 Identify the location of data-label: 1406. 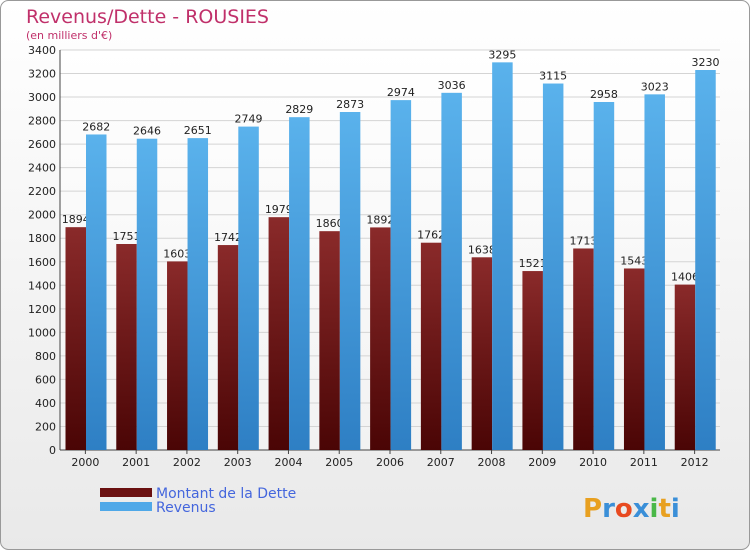
(685, 277).